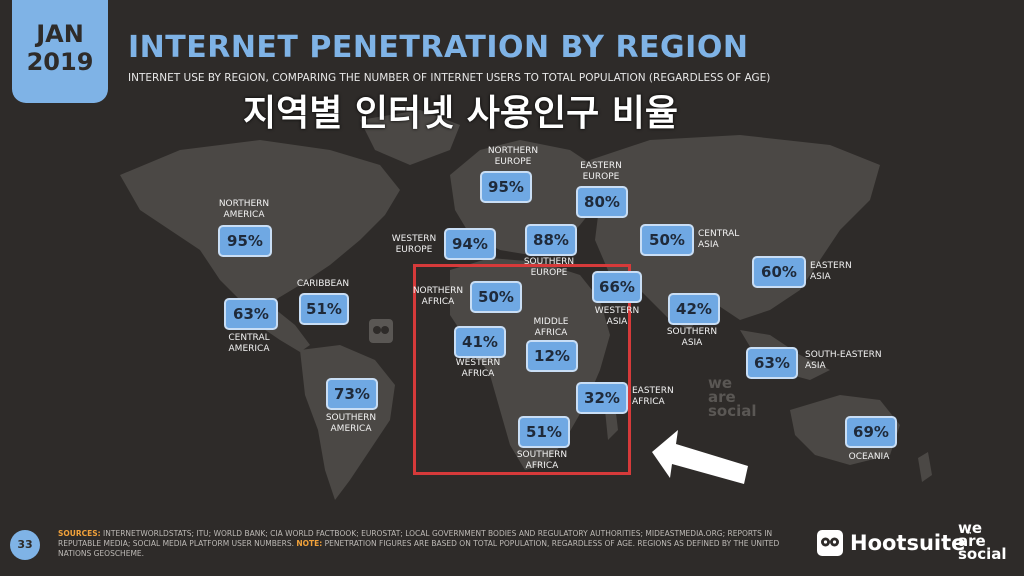 The height and width of the screenshot is (576, 1024). What do you see at coordinates (925, 467) in the screenshot?
I see `map-new-zealand` at bounding box center [925, 467].